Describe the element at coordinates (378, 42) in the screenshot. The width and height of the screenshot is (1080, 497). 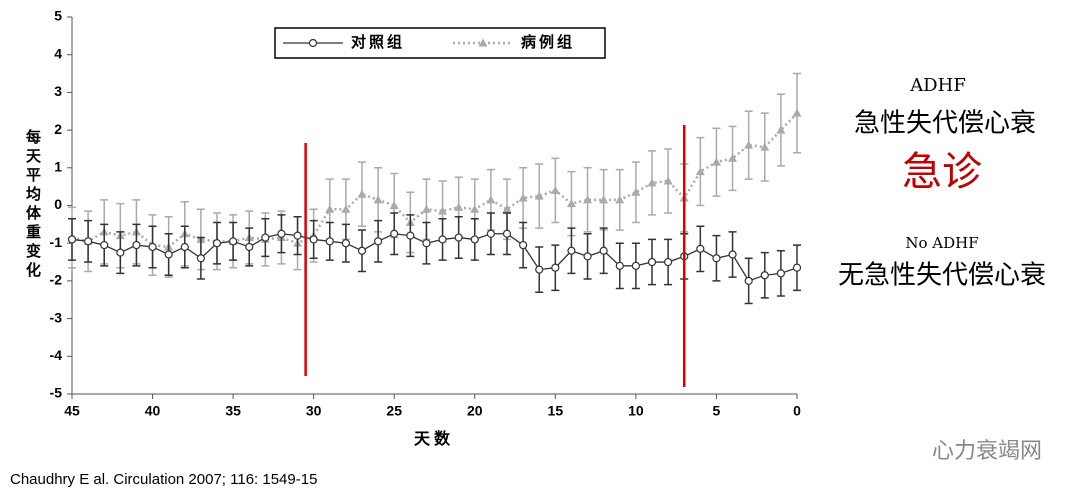
I see `legend-label: 对照组` at that location.